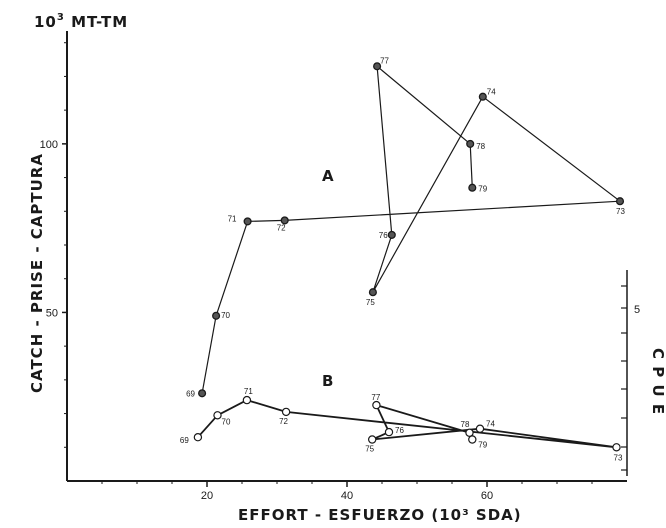 Image resolution: width=666 pixels, height=528 pixels. Describe the element at coordinates (184, 440) in the screenshot. I see `point-label-B-69: 69` at that location.